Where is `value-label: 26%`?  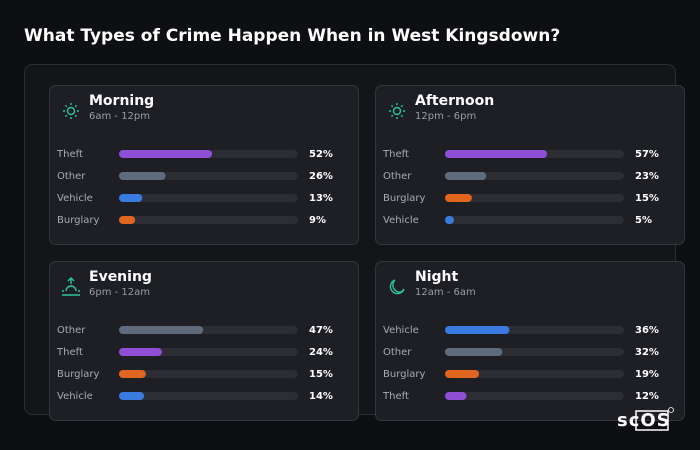
value-label: 26% is located at coordinates (321, 176).